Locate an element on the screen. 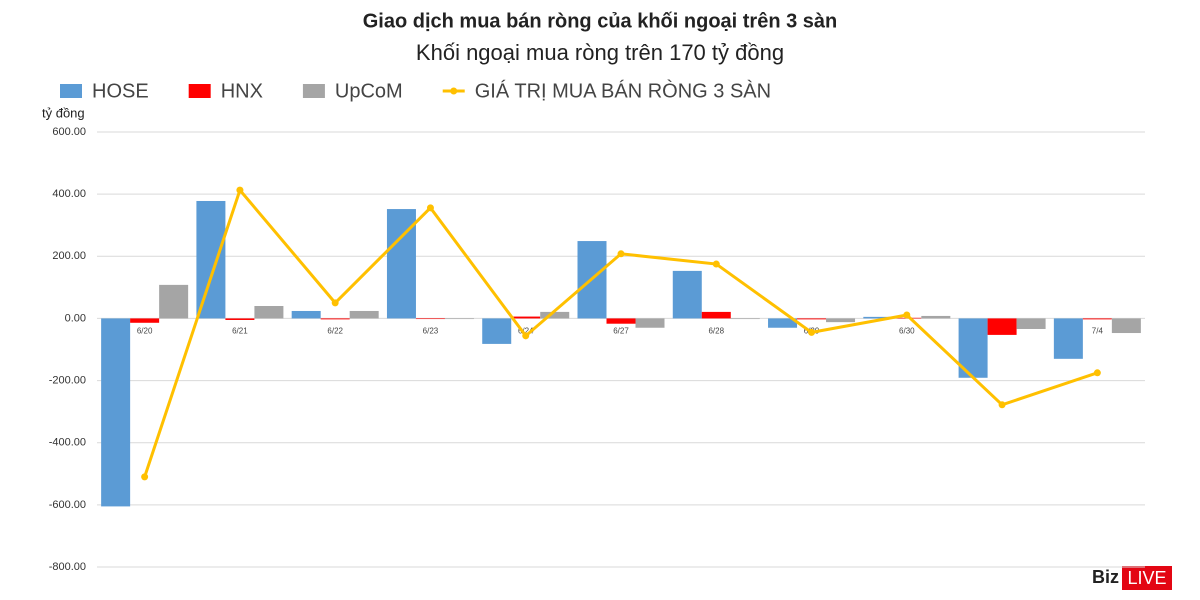  legend-item: GIÁ TRỊ MUA BÁN RÒNG 3 SÀN is located at coordinates (606, 90).